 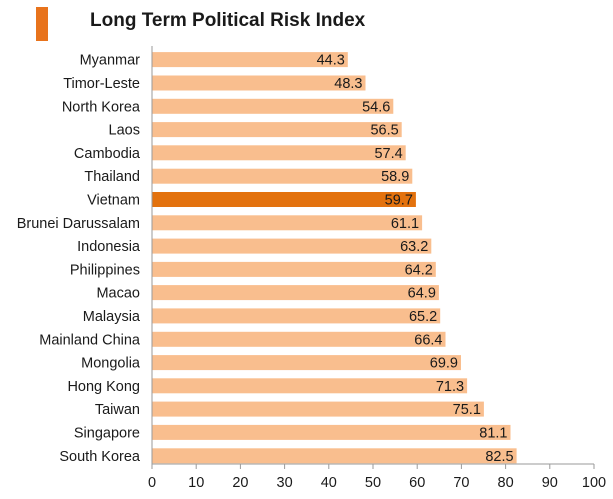 I want to click on category-label: Myanmar, so click(x=110, y=61).